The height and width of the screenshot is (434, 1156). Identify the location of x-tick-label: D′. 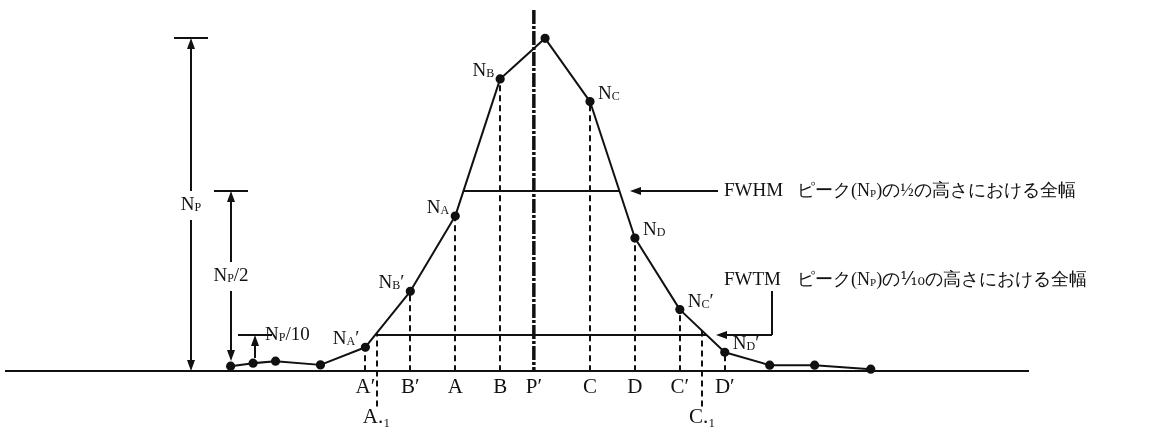
(724, 386).